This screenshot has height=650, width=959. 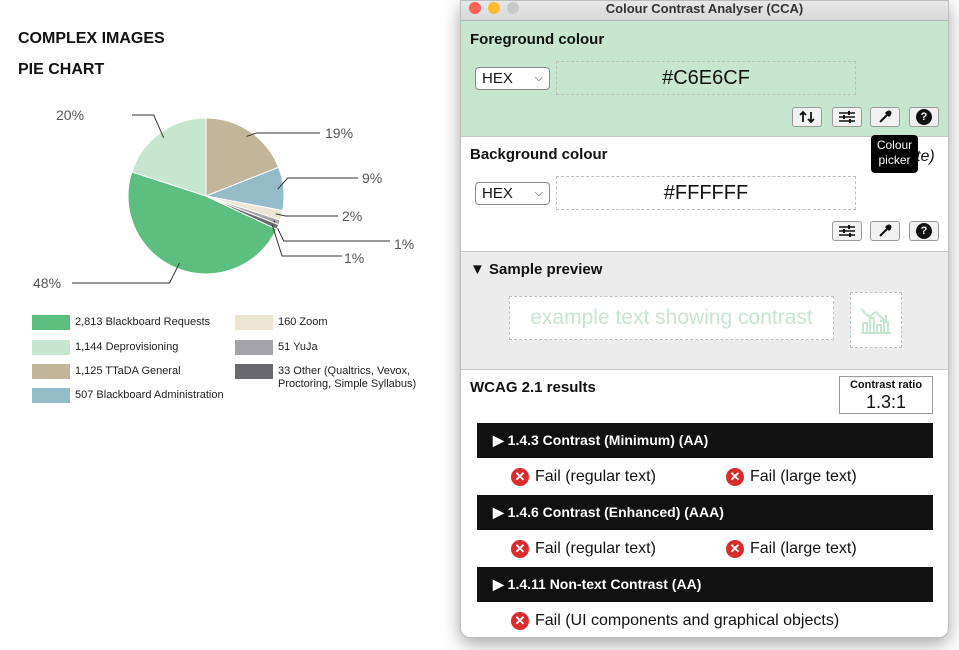 I want to click on contrast-ratio-box: Contrast ratio 1.3:1, so click(x=886, y=395).